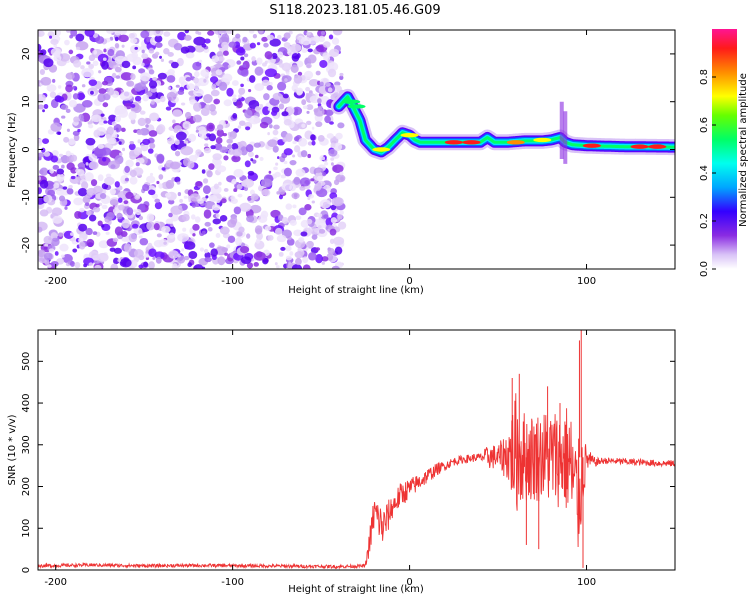 The image size is (750, 600). What do you see at coordinates (704, 221) in the screenshot?
I see `colorbar-tick-label: 0.2` at bounding box center [704, 221].